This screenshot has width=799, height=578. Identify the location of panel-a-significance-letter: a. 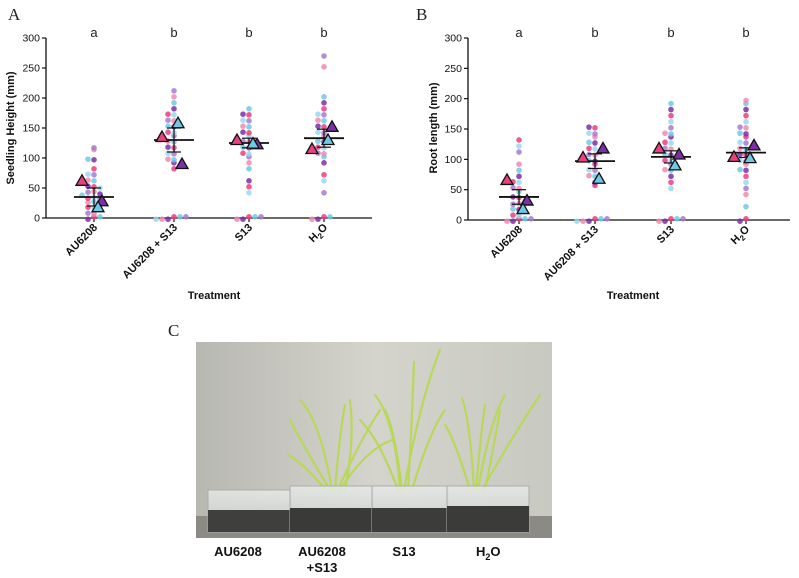
(94, 32).